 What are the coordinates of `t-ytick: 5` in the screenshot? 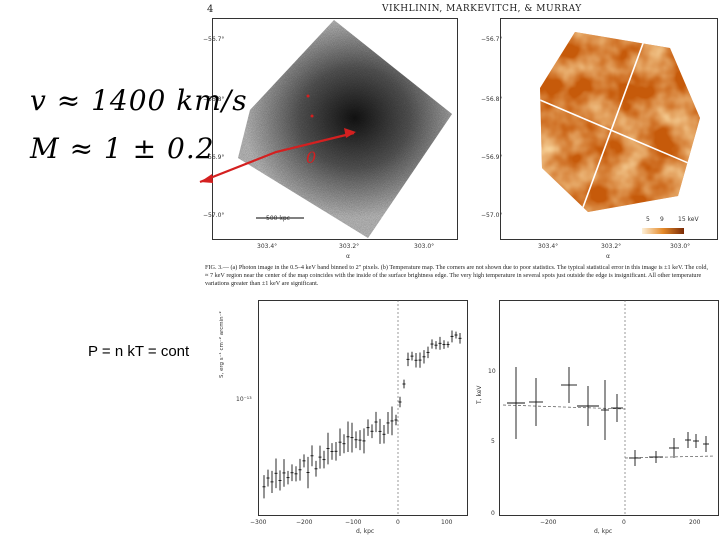 It's located at (493, 441).